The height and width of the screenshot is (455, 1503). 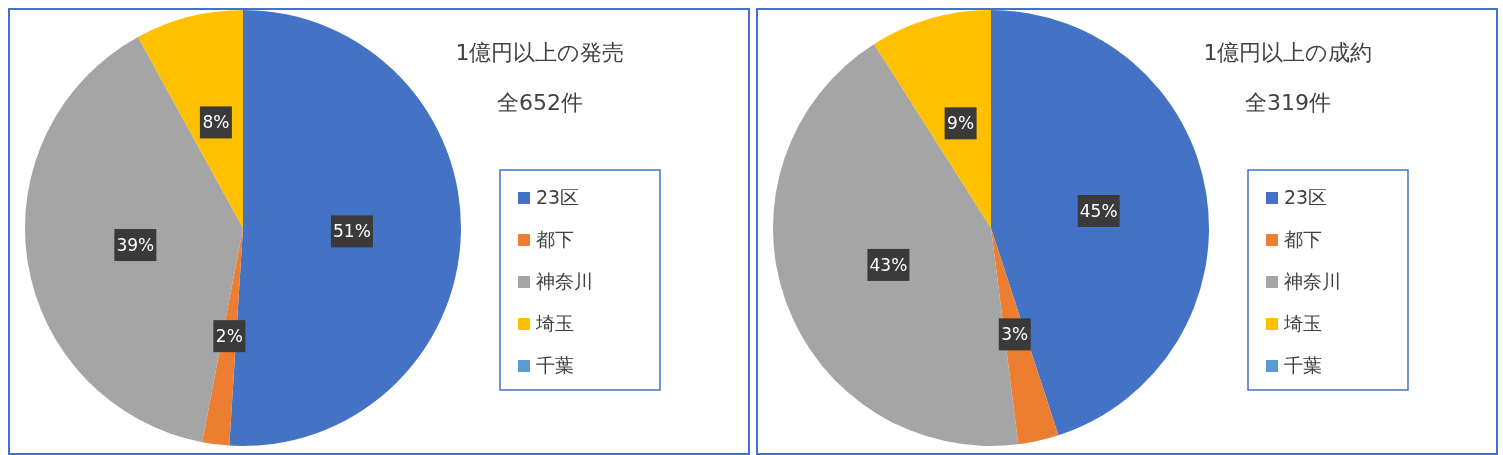 I want to click on data-label: 43%, so click(x=888, y=264).